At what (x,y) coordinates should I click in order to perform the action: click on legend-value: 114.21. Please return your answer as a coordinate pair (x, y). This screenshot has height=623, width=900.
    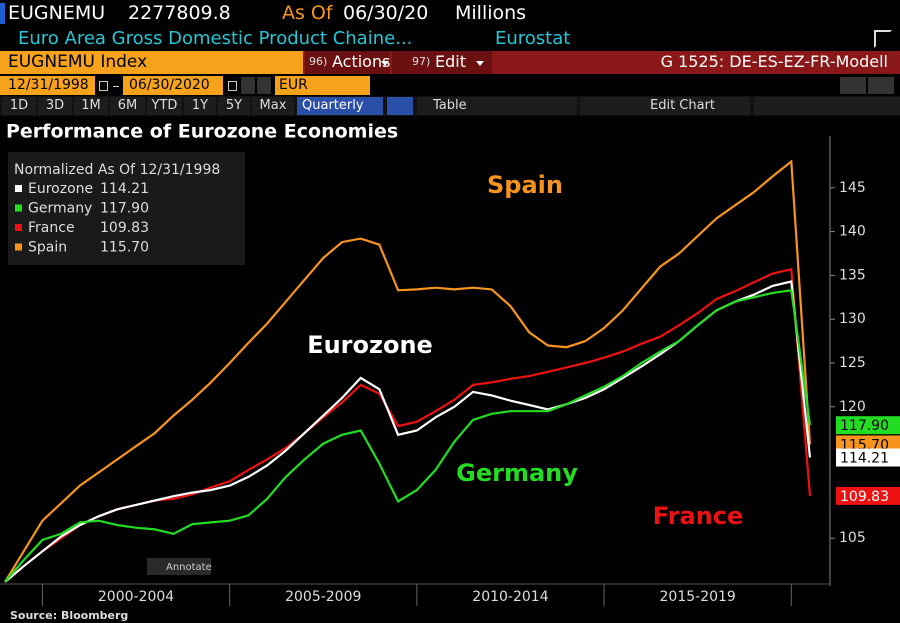
    Looking at the image, I should click on (124, 189).